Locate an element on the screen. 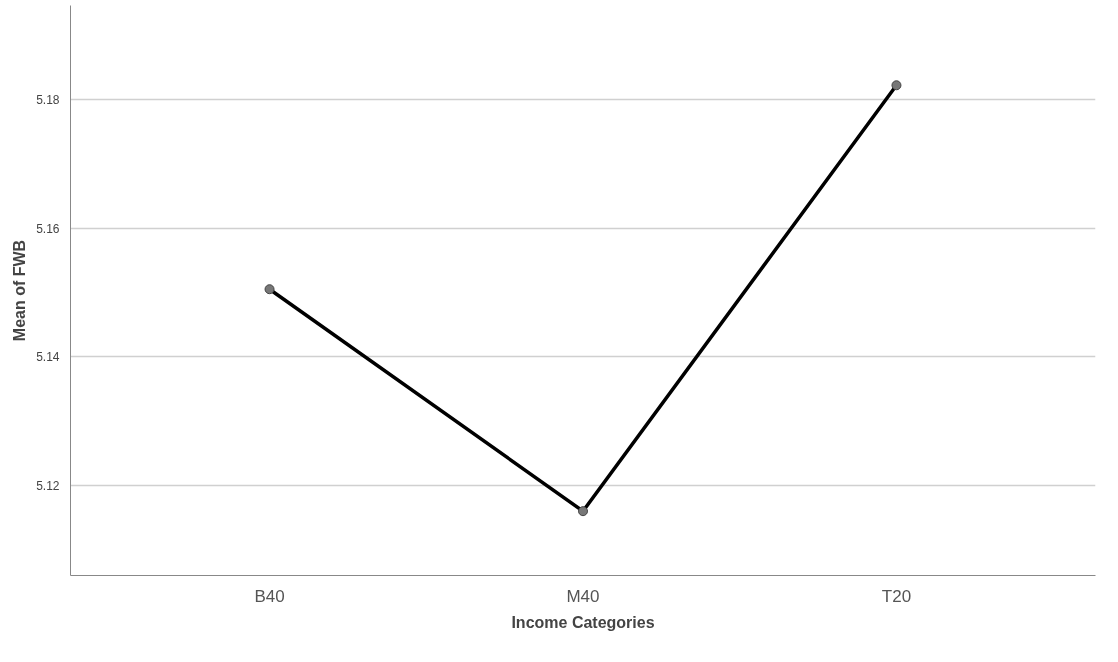  x-tick-label: M40 is located at coordinates (583, 596).